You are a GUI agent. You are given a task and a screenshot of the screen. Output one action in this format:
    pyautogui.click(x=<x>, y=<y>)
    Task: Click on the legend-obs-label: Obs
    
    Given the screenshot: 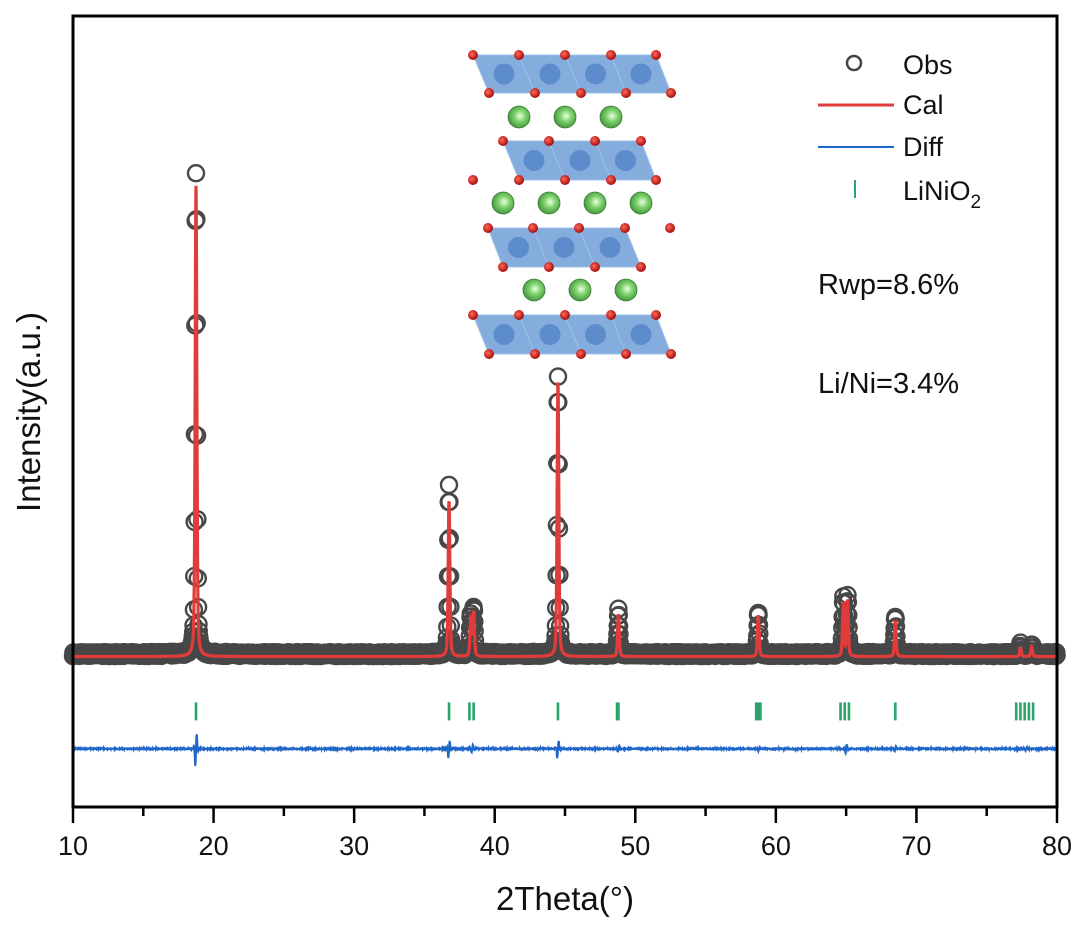 What is the action you would take?
    pyautogui.click(x=928, y=65)
    